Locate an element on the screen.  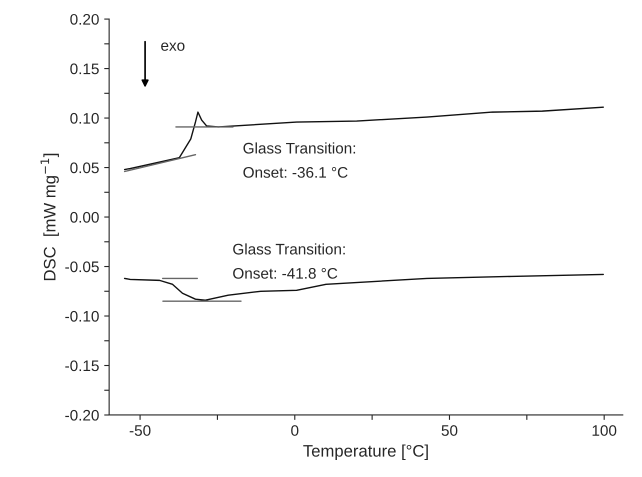
y-tick-label: 0.15 is located at coordinates (84, 68).